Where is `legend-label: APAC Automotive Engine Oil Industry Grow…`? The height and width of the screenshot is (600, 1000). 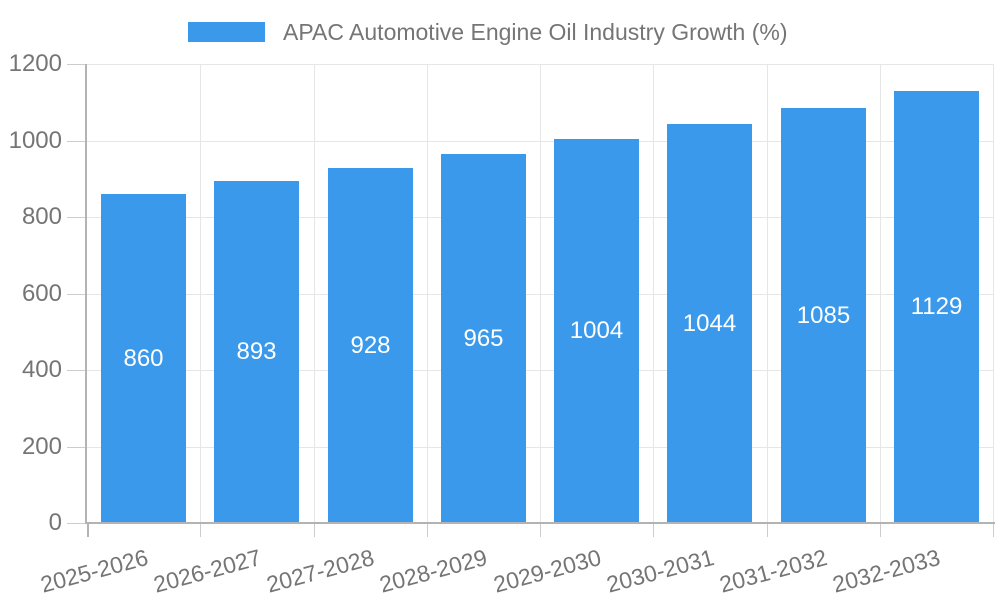
legend-label: APAC Automotive Engine Oil Industry Grow… is located at coordinates (535, 32).